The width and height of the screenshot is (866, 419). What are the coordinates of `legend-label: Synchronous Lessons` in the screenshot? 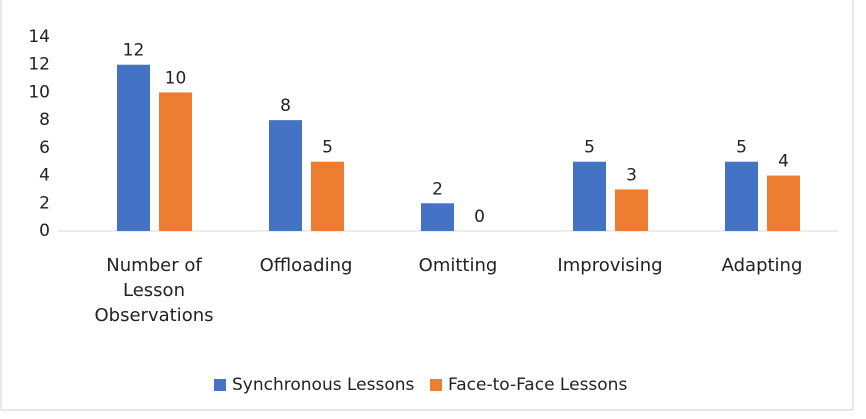 It's located at (323, 385).